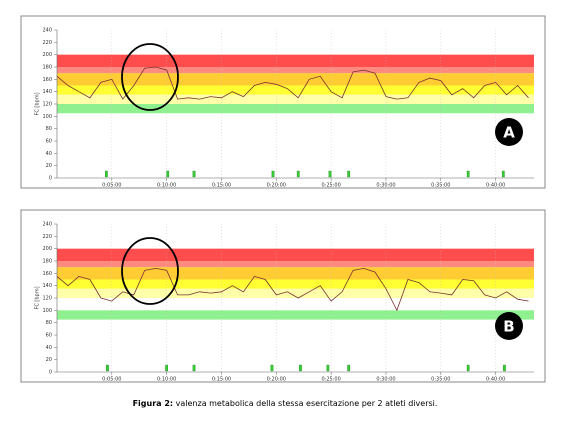 Image resolution: width=574 pixels, height=425 pixels. I want to click on chart-label: B, so click(508, 327).